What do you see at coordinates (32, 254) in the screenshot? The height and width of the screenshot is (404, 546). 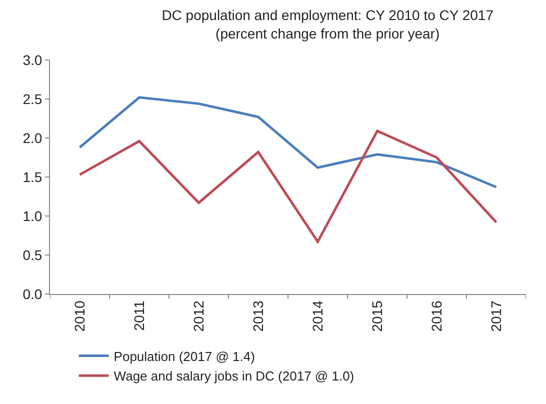 I see `y-tick-label: 0.5` at bounding box center [32, 254].